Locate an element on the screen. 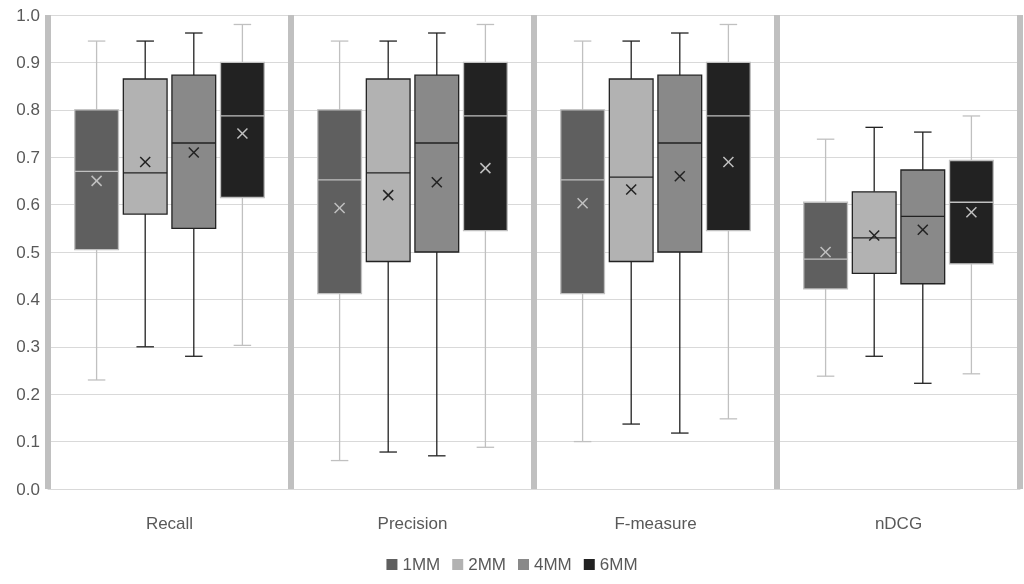 The width and height of the screenshot is (1024, 584). y-tick-label: 0.9 is located at coordinates (28, 62).